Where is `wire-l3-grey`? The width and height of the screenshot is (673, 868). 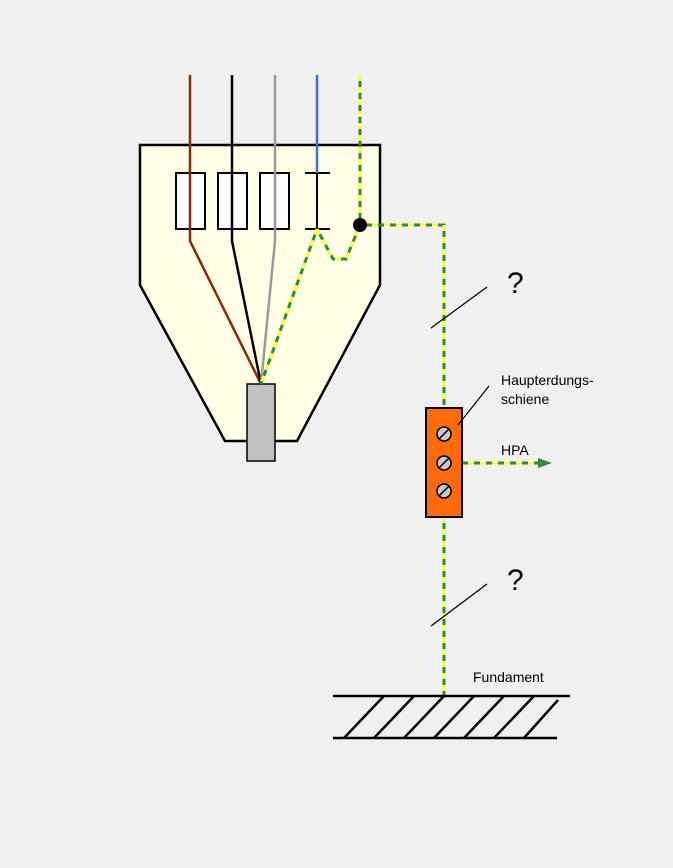
wire-l3-grey is located at coordinates (268, 230).